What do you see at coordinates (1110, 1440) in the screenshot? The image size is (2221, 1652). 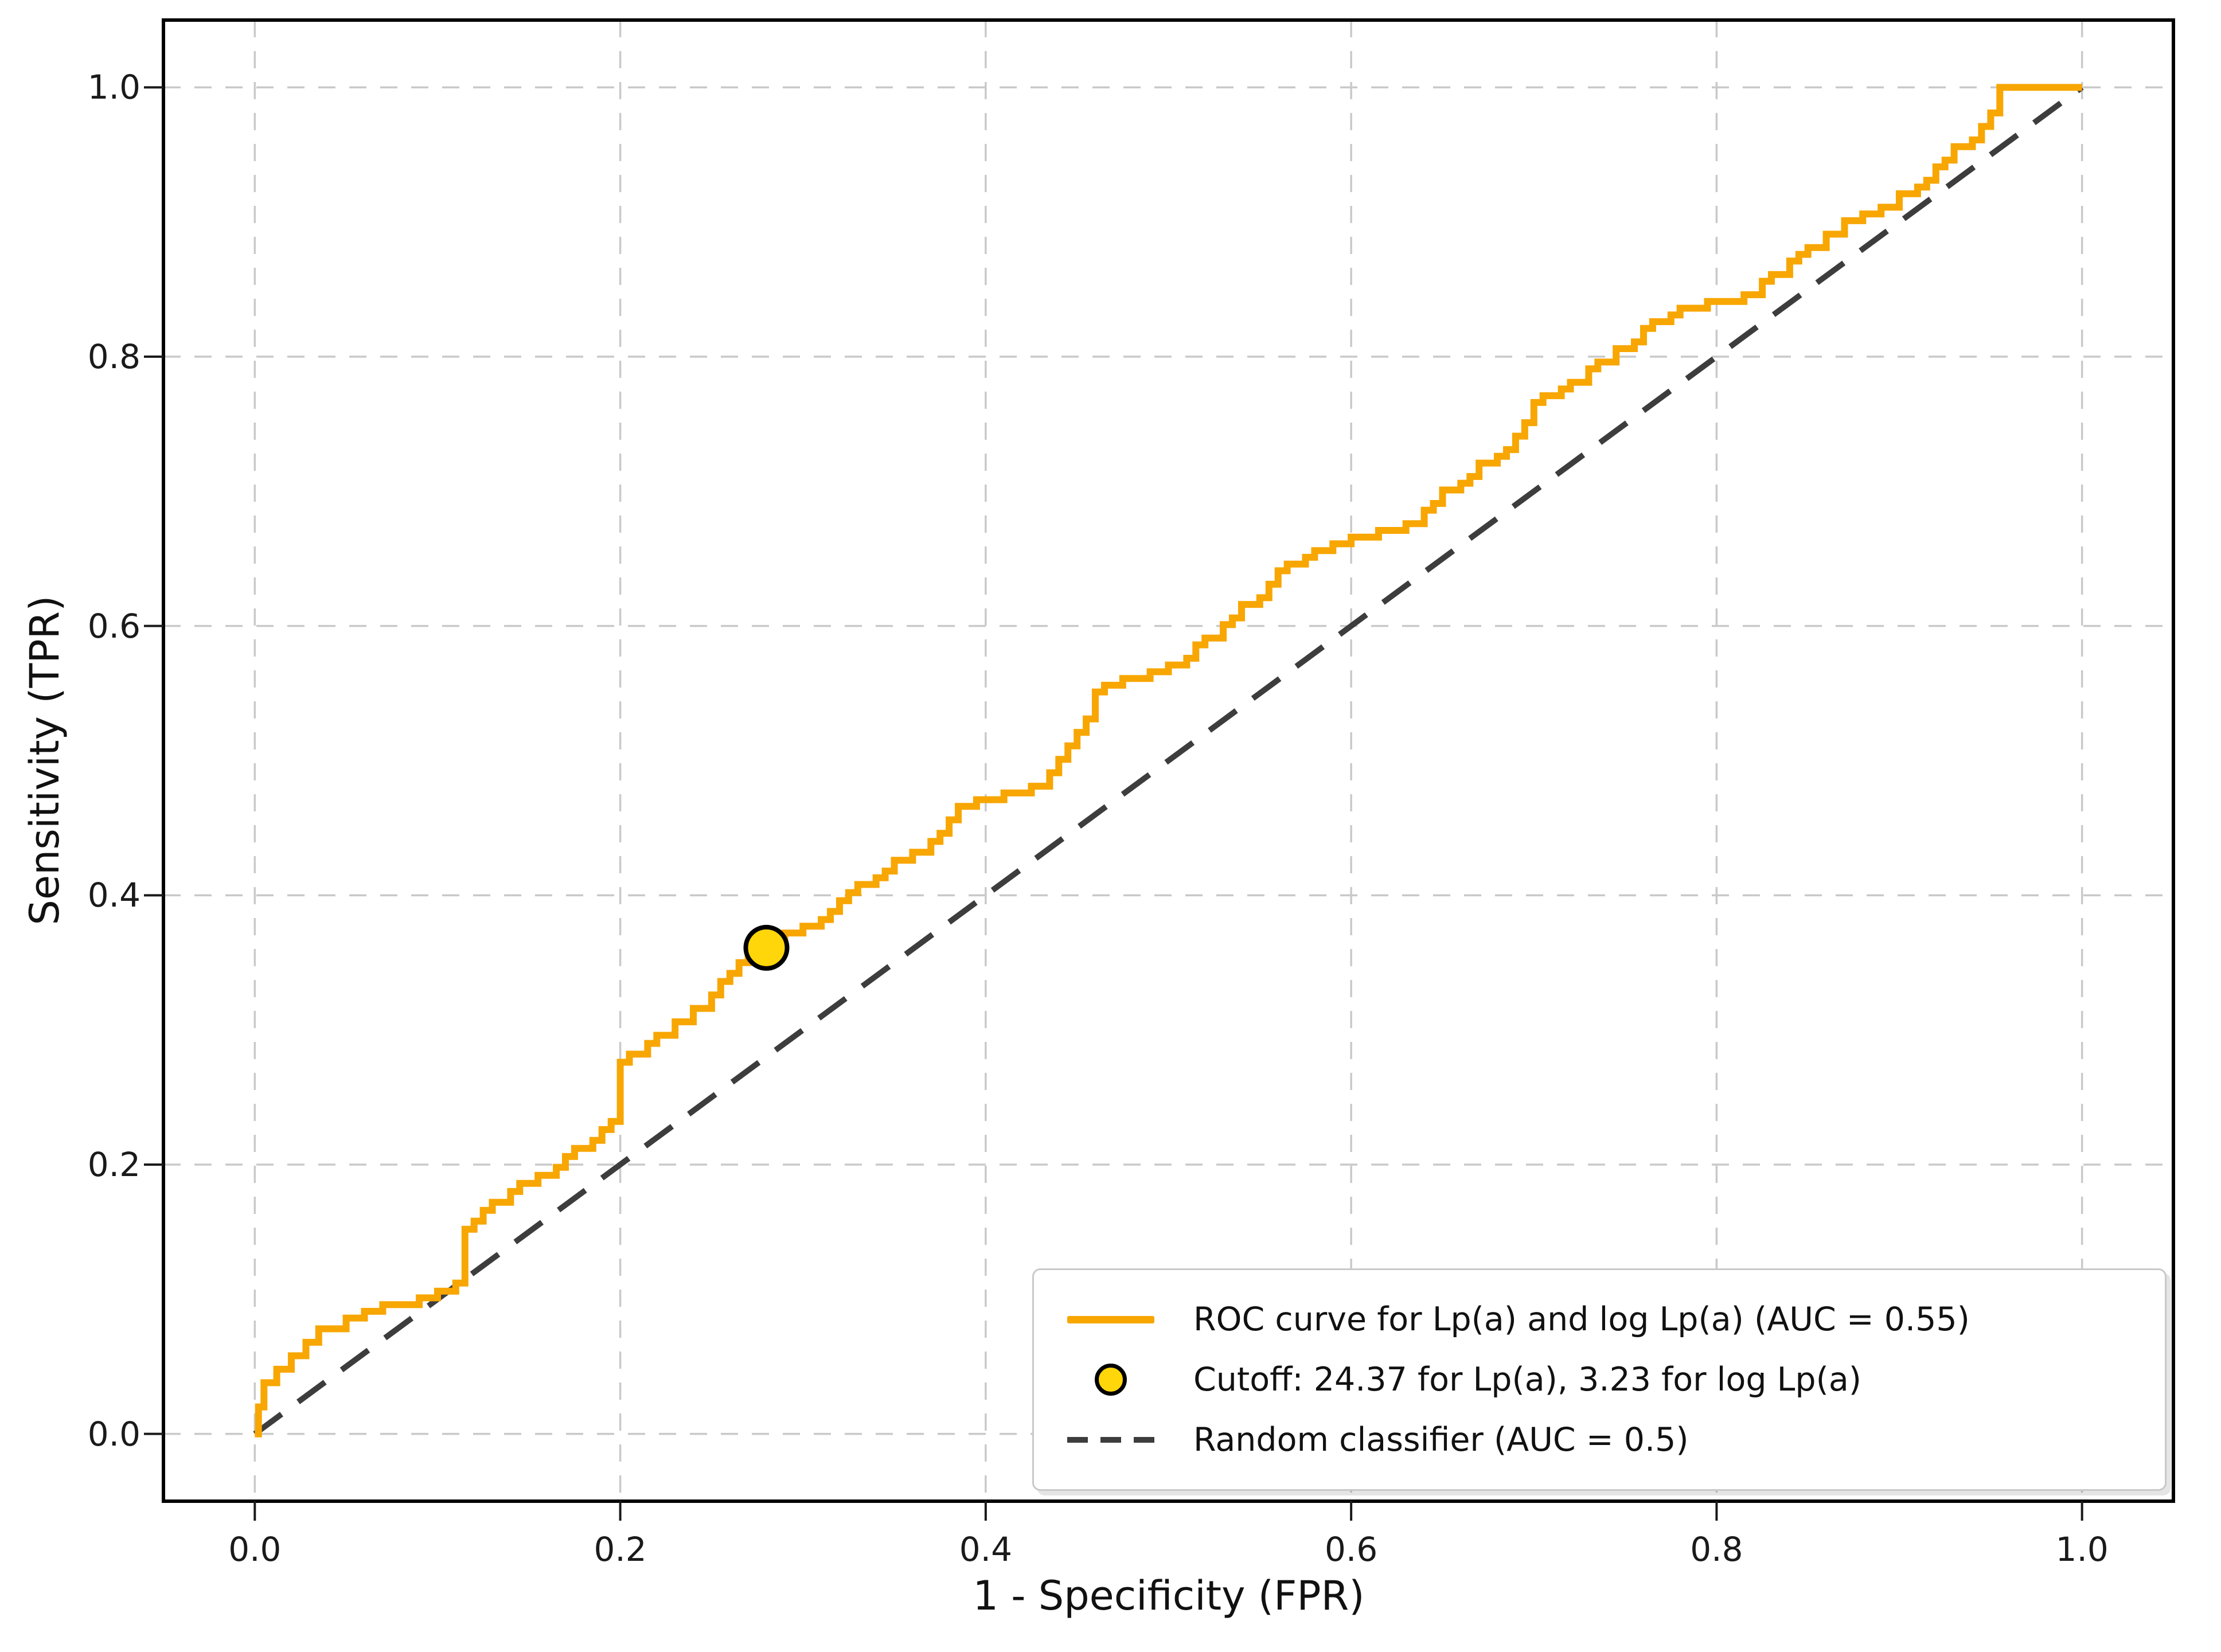 I see `dashed-line-swatch-icon` at bounding box center [1110, 1440].